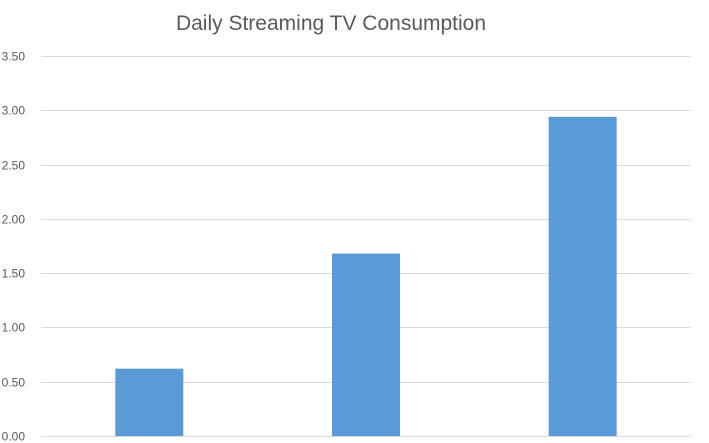 The image size is (709, 443). I want to click on y-tick-label: 1.00, so click(14, 328).